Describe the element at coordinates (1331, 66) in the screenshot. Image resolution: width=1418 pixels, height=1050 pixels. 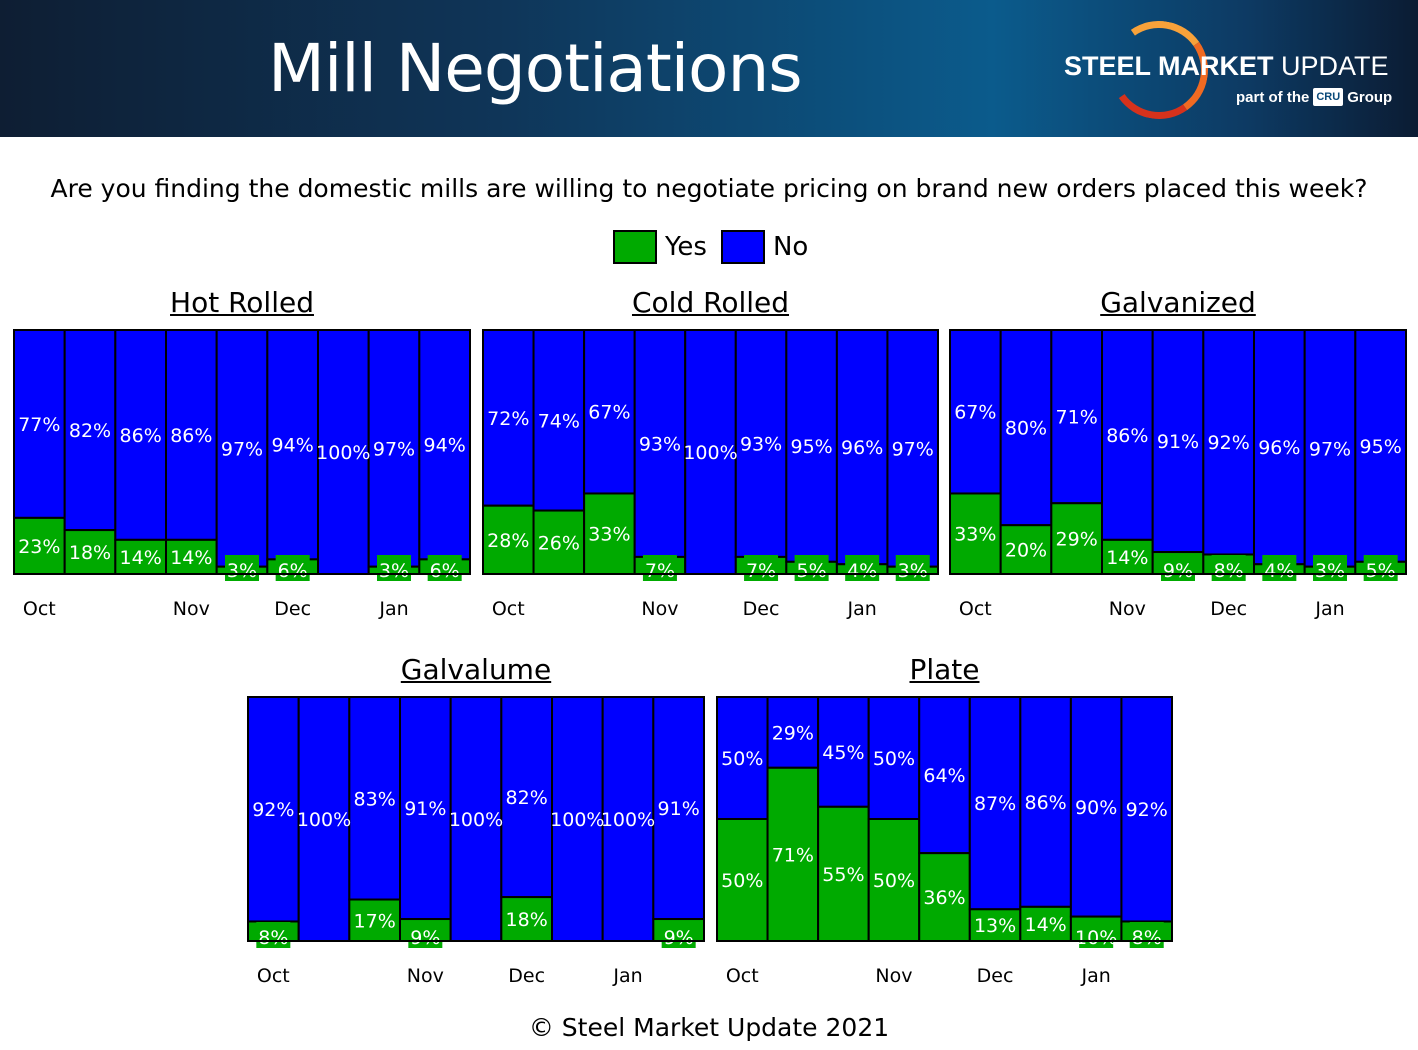
I see `logo-text-3: UPDATE` at that location.